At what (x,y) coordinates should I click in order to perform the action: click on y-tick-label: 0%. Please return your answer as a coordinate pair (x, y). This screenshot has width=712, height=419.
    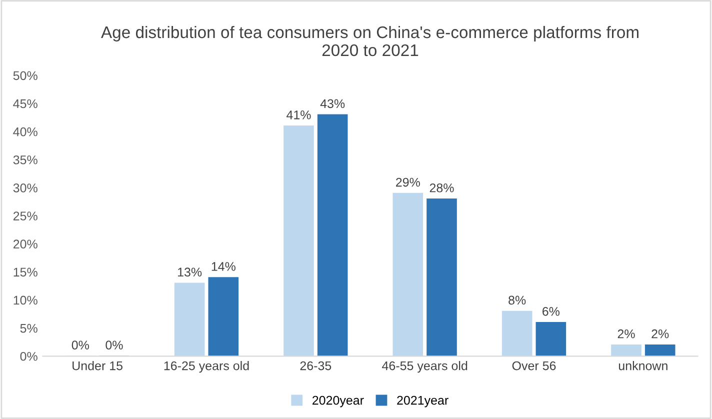
    Looking at the image, I should click on (29, 356).